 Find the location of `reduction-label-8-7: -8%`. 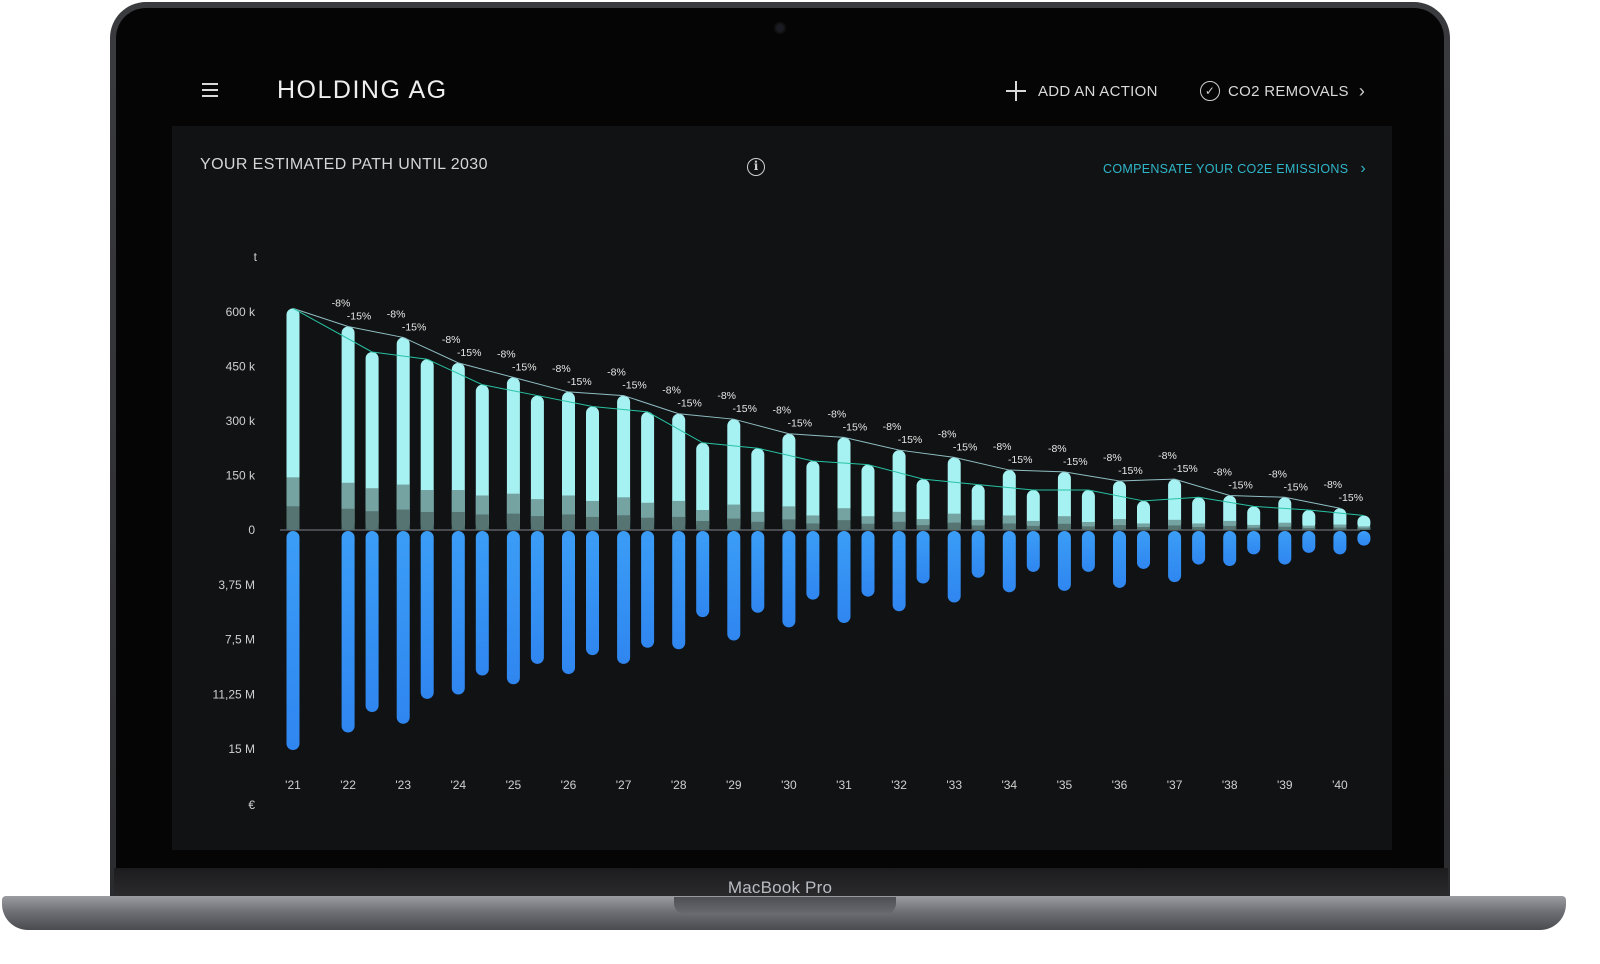

reduction-label-8-7: -8% is located at coordinates (726, 396).